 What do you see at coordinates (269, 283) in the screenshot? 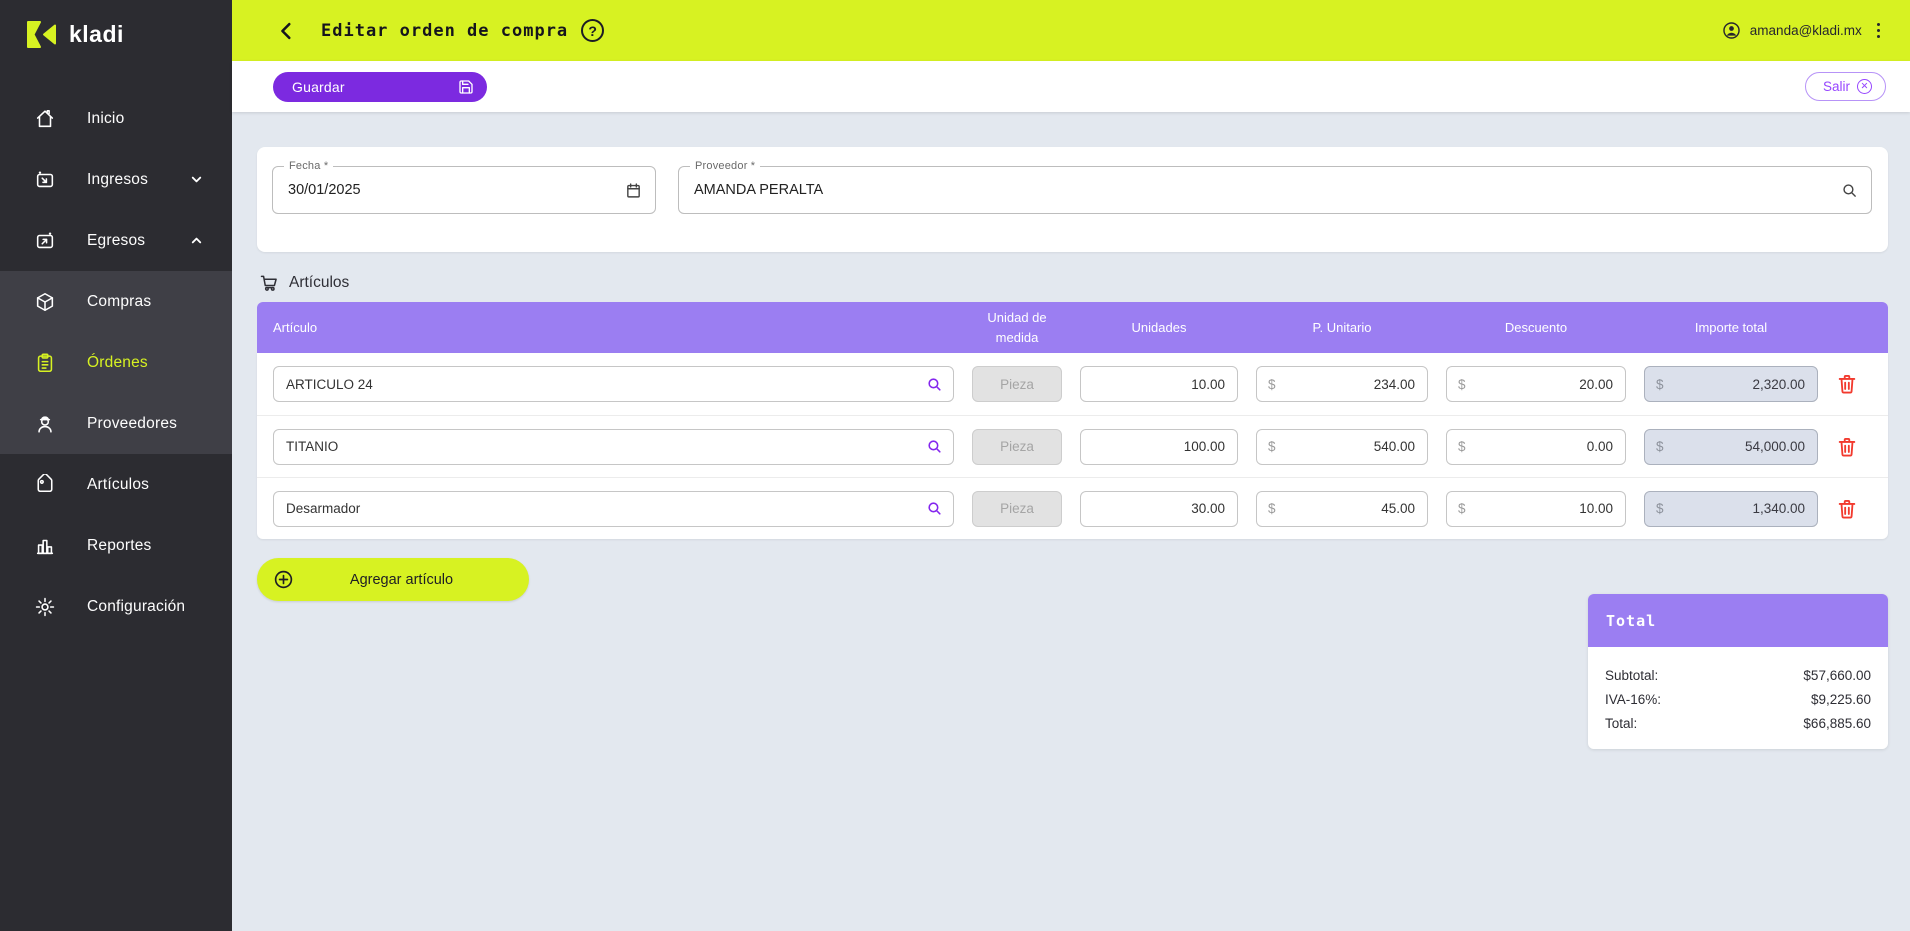
I see `cart-icon` at bounding box center [269, 283].